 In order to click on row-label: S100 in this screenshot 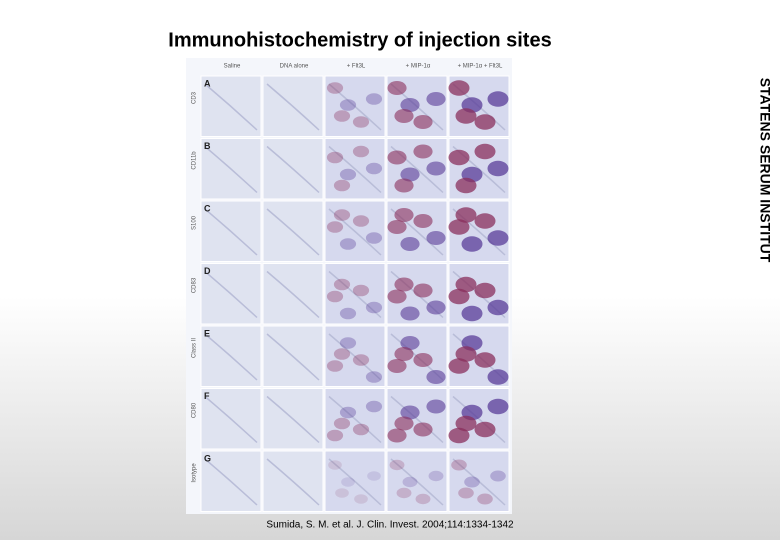, I will do `click(195, 222)`.